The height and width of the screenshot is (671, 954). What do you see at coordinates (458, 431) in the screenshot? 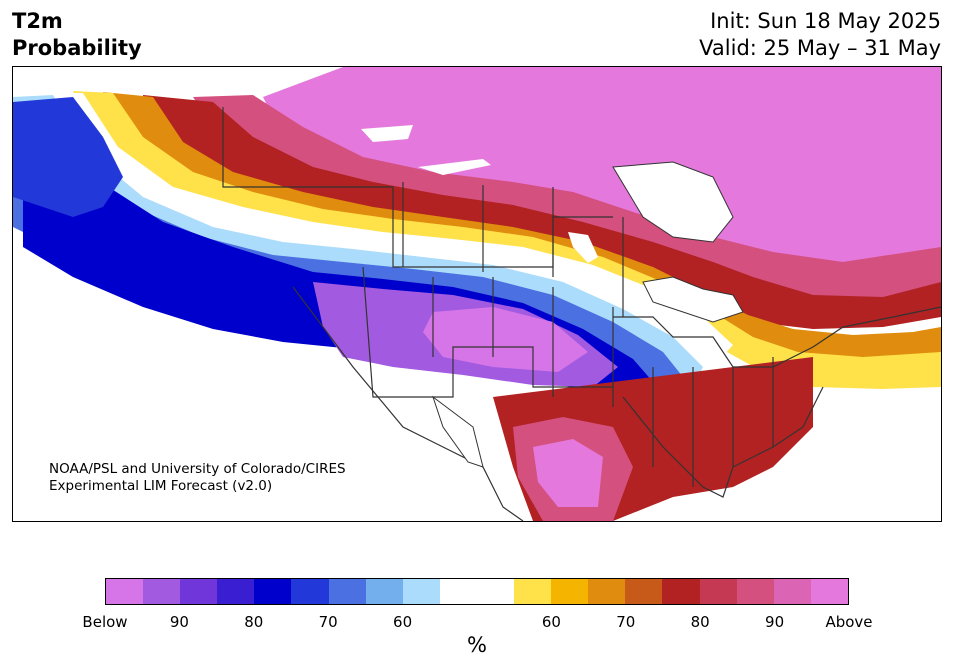
I see `gulf-of-california` at bounding box center [458, 431].